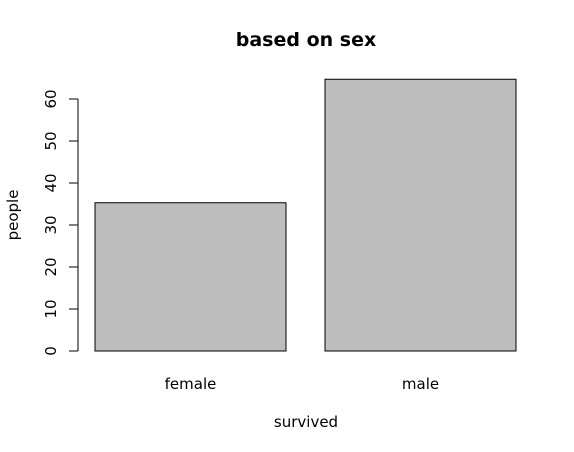  I want to click on x-tick-label: female, so click(191, 384).